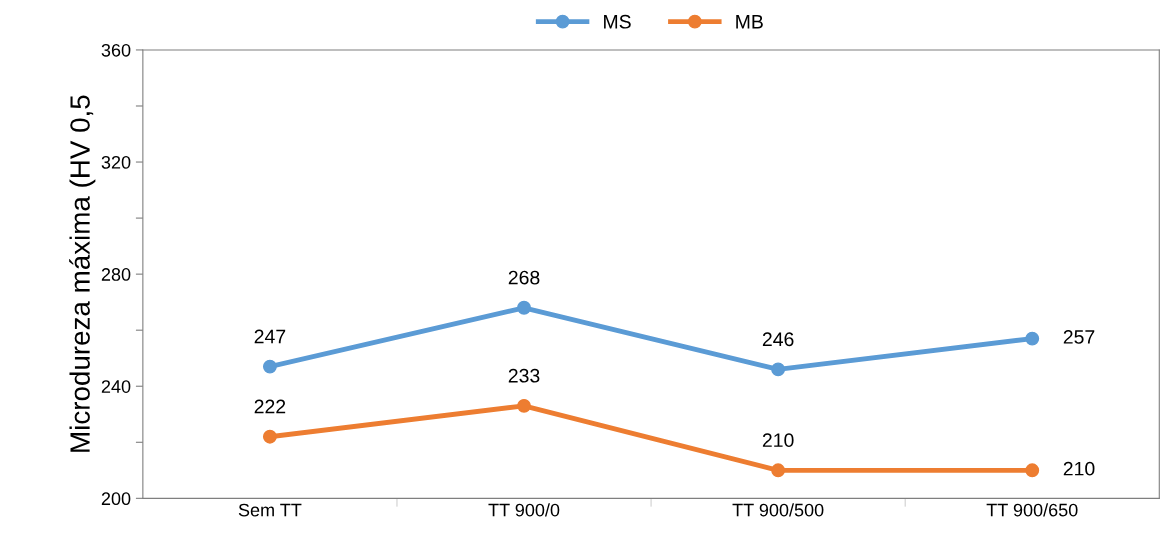 The height and width of the screenshot is (537, 1171). Describe the element at coordinates (116, 386) in the screenshot. I see `y-tick-label: 240` at that location.